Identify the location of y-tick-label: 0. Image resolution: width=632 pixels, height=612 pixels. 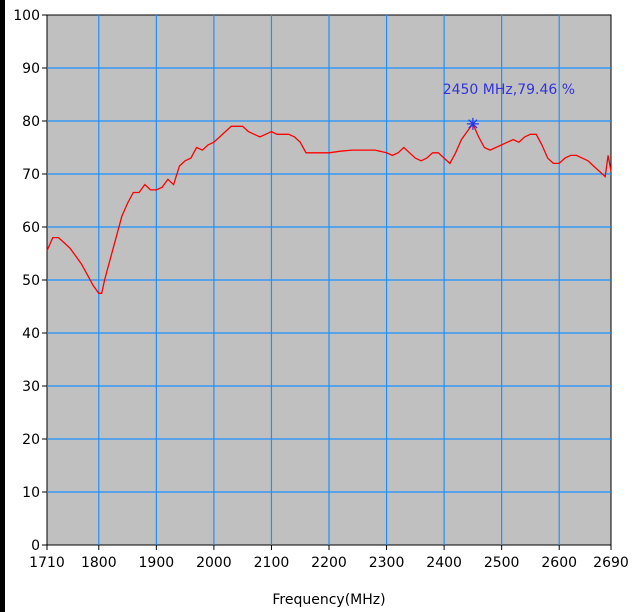
(35, 546).